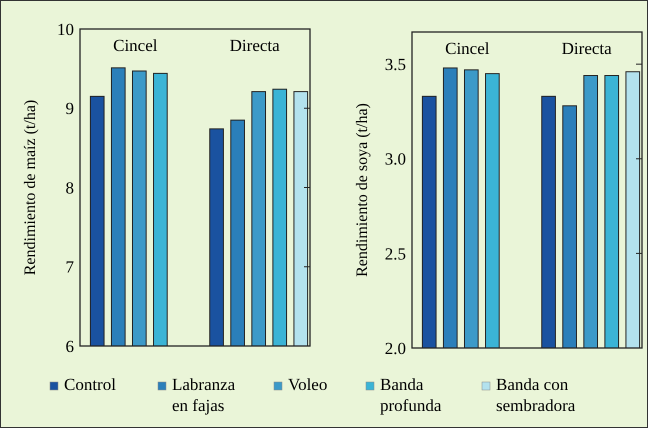  I want to click on y-tick-label: 2.0, so click(395, 348).